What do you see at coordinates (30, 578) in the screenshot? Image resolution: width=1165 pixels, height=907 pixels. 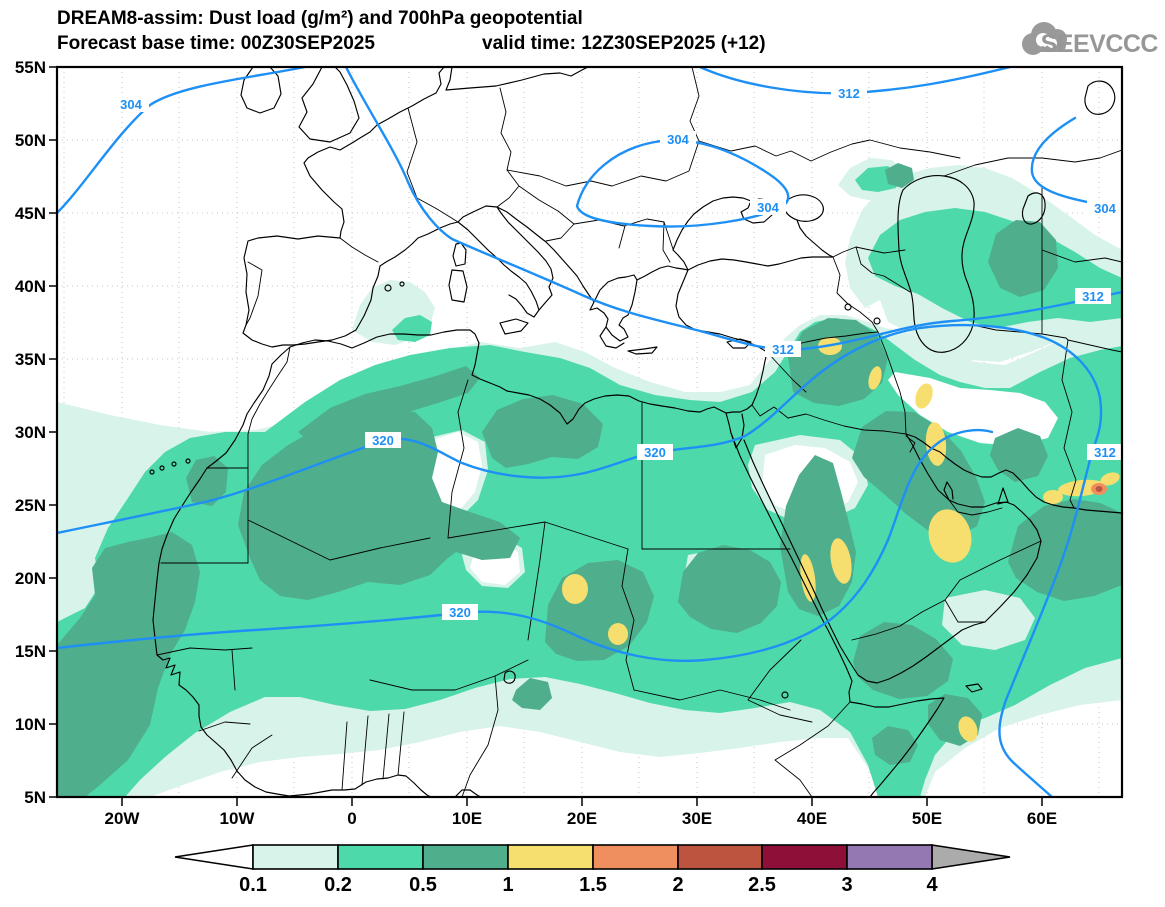 I see `lat-tick-label: 20N` at bounding box center [30, 578].